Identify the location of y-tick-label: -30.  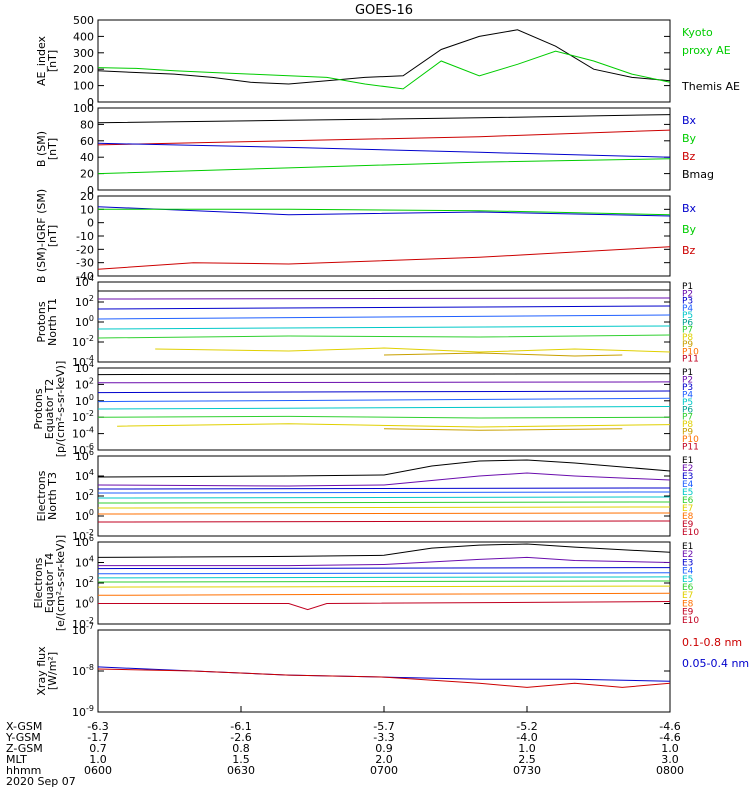
(85, 263).